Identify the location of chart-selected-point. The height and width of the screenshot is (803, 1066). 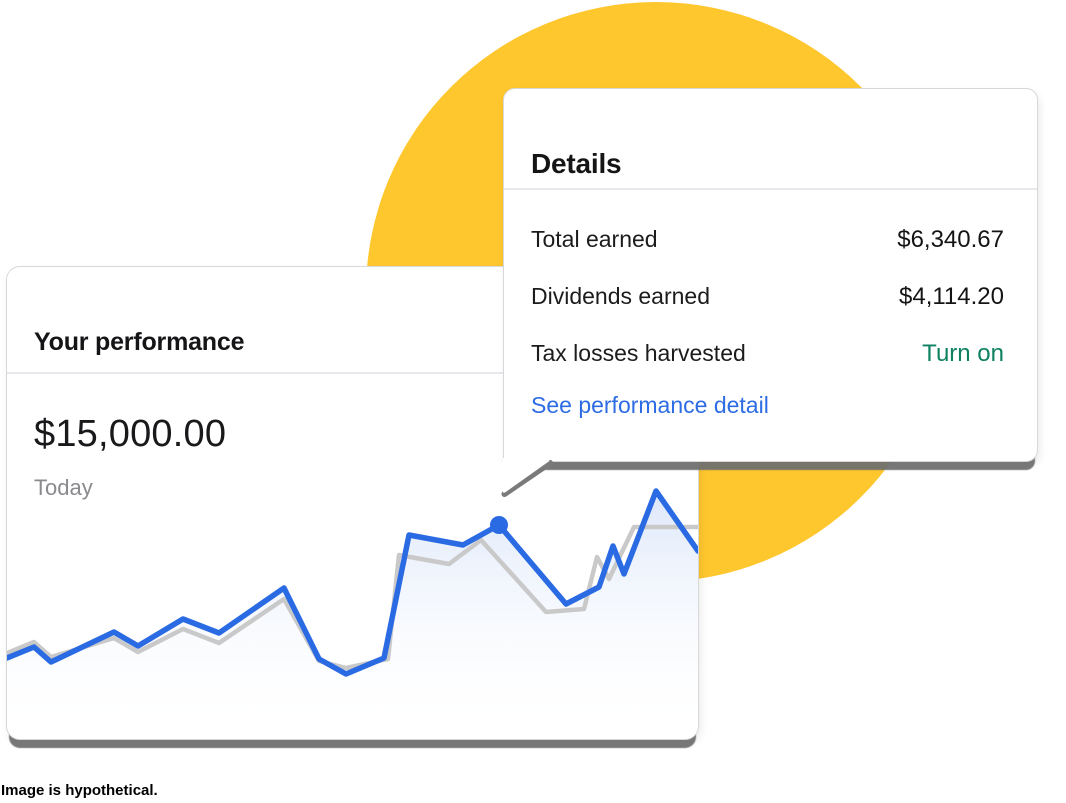
(499, 525).